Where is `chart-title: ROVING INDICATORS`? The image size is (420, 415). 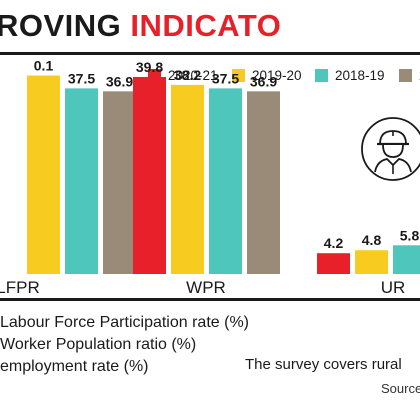 chart-title: ROVING INDICATORS is located at coordinates (141, 26).